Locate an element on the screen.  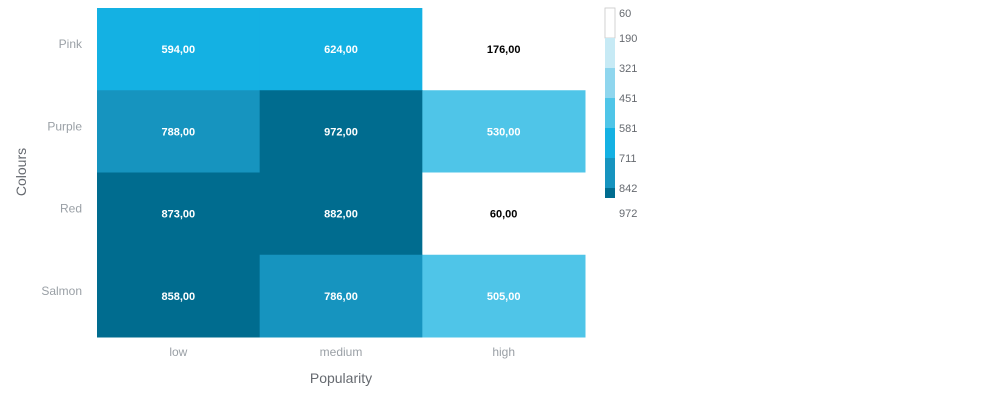
legend-tick-label: 190 is located at coordinates (628, 39).